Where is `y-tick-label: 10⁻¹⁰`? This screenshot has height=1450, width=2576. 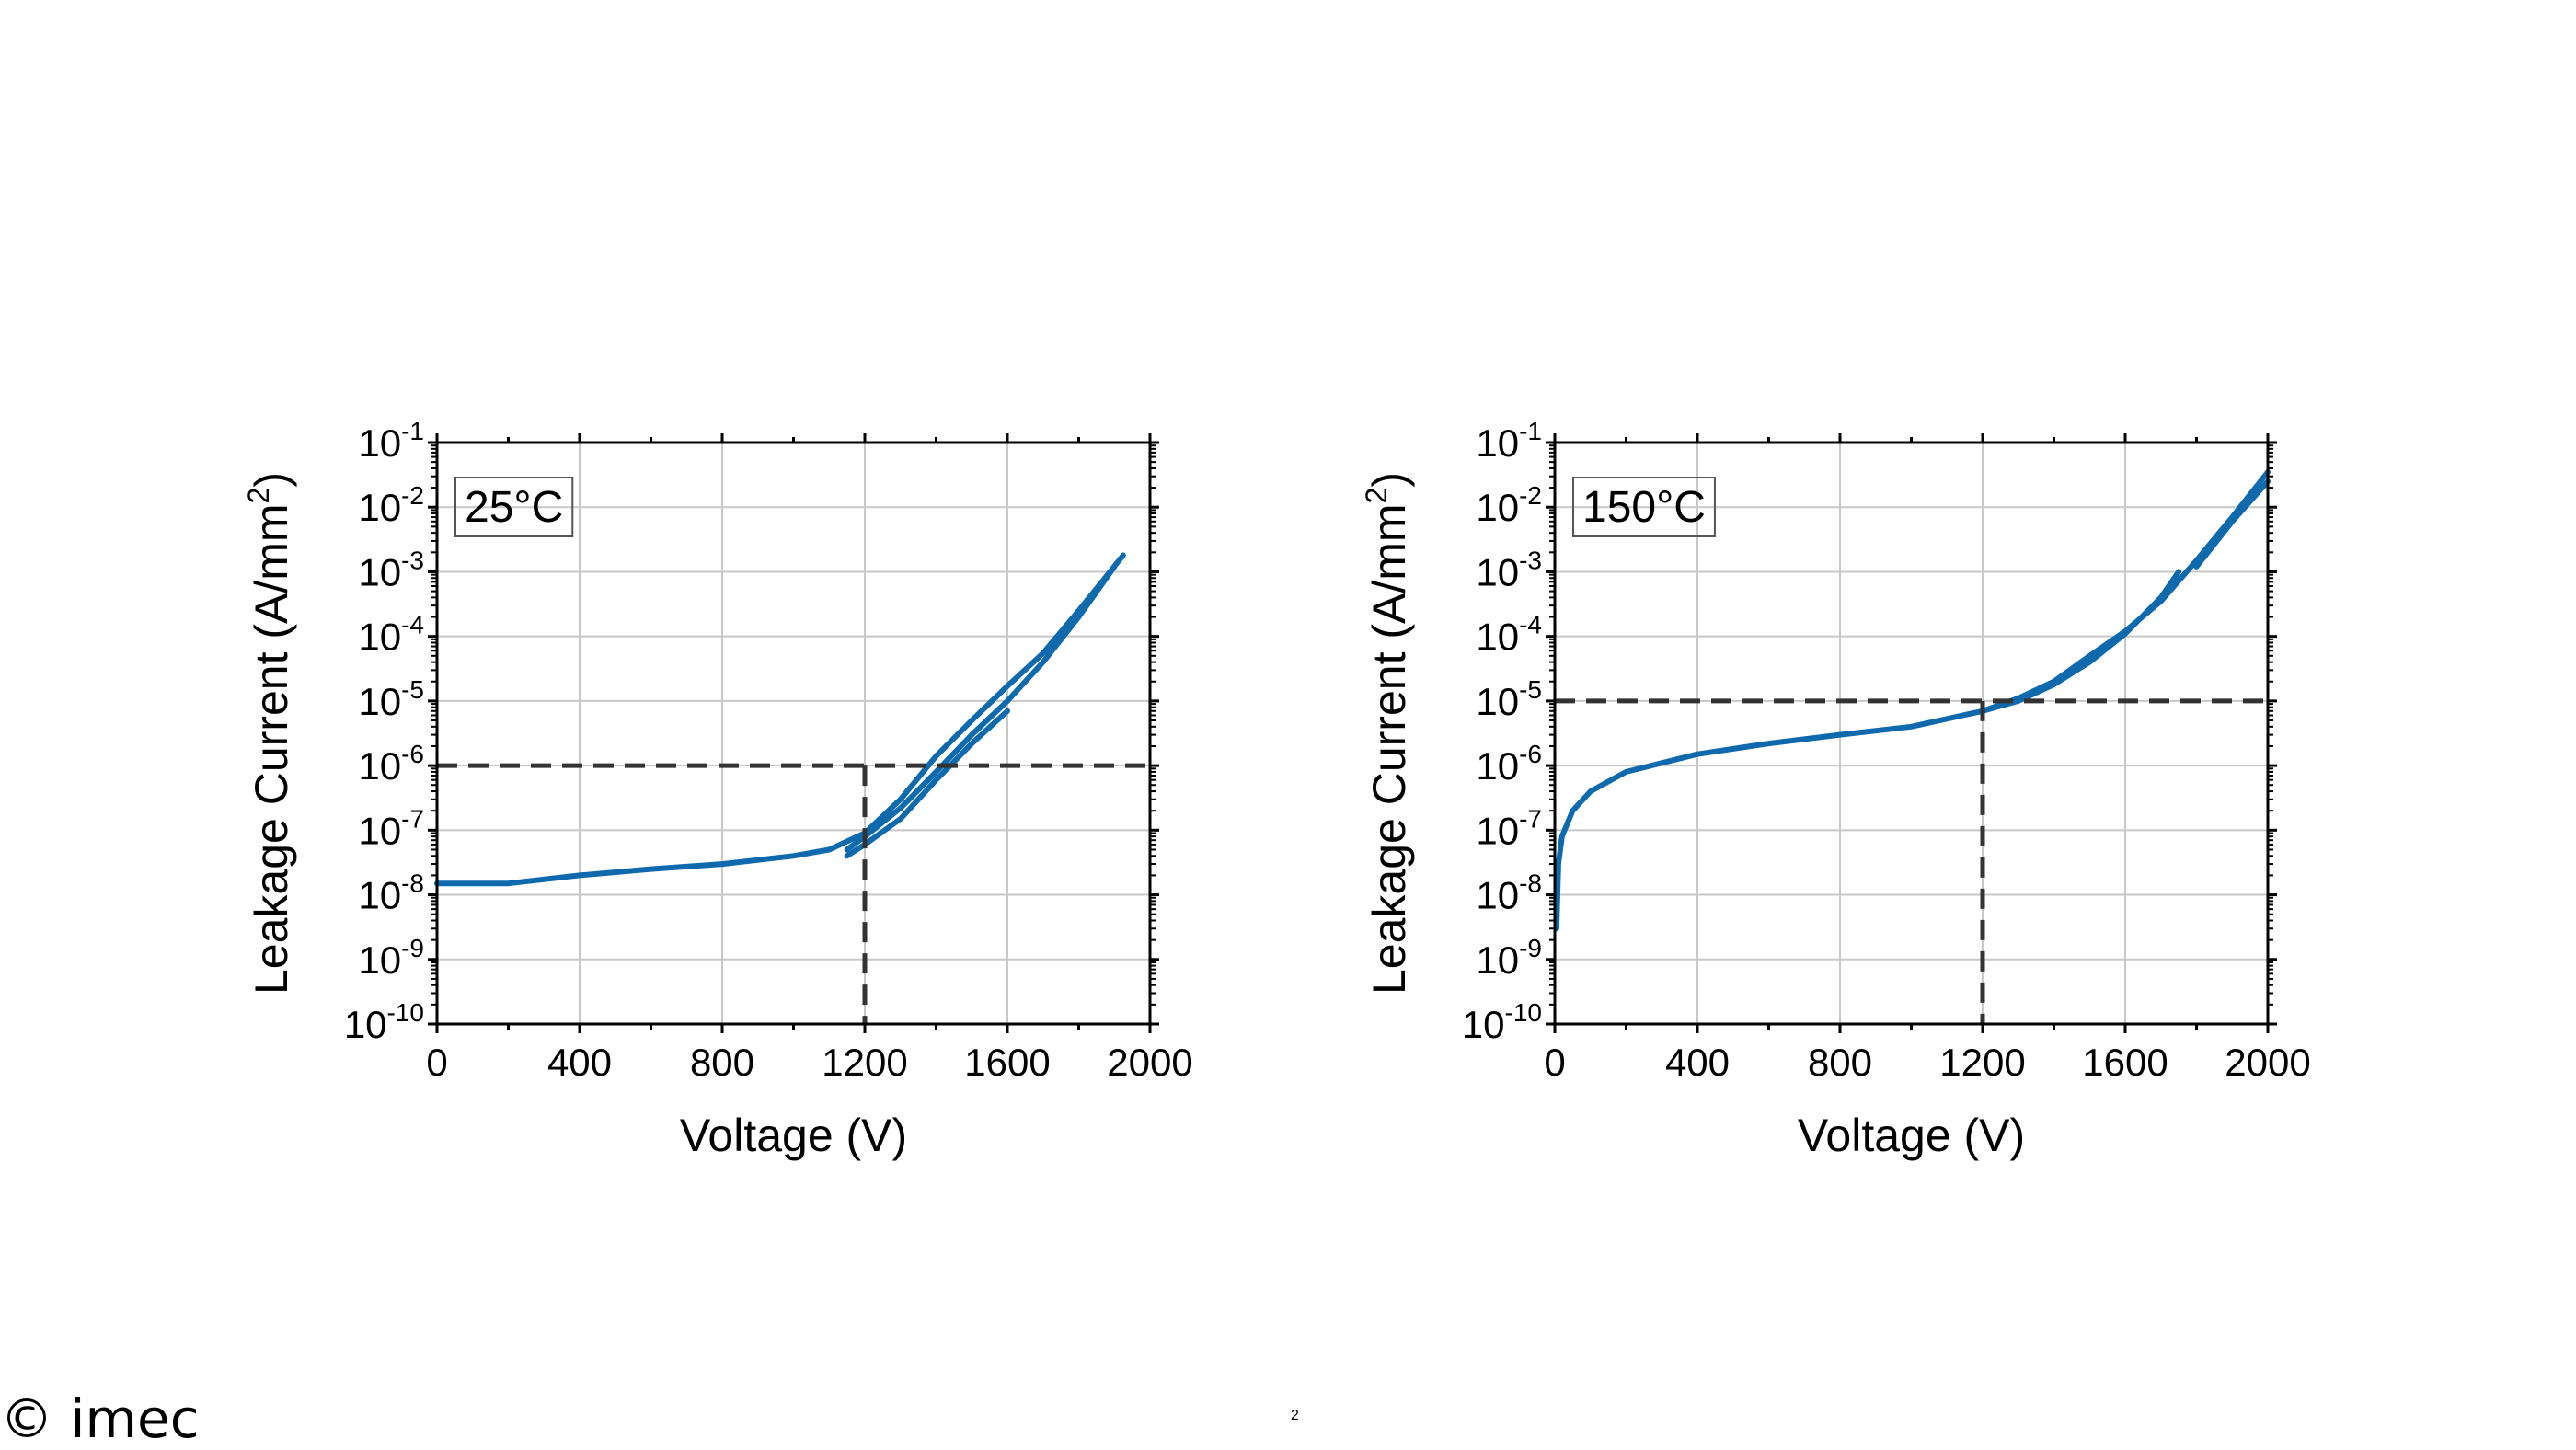 y-tick-label: 10⁻¹⁰ is located at coordinates (384, 1022).